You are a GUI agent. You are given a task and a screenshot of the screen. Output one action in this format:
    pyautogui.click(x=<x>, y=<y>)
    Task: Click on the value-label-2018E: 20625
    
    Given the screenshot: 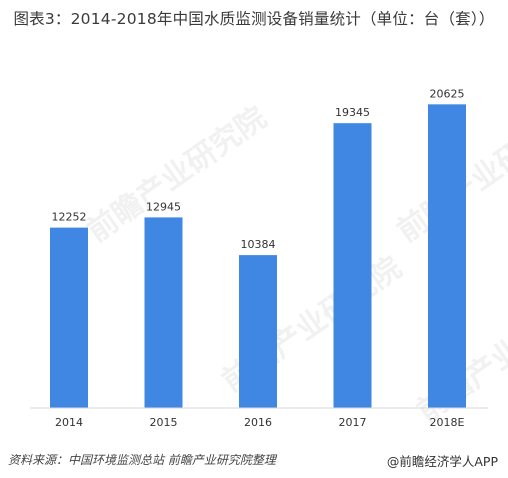 What is the action you would take?
    pyautogui.click(x=447, y=93)
    